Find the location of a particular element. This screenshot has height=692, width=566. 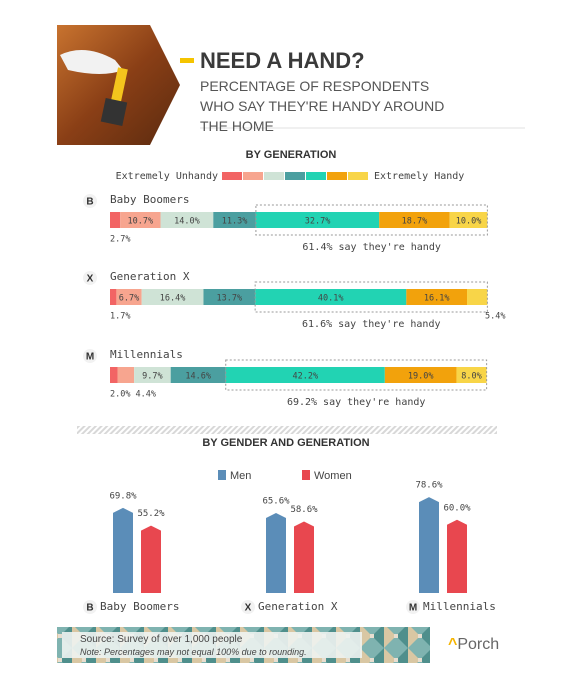

value-label: 4.4% is located at coordinates (146, 395).